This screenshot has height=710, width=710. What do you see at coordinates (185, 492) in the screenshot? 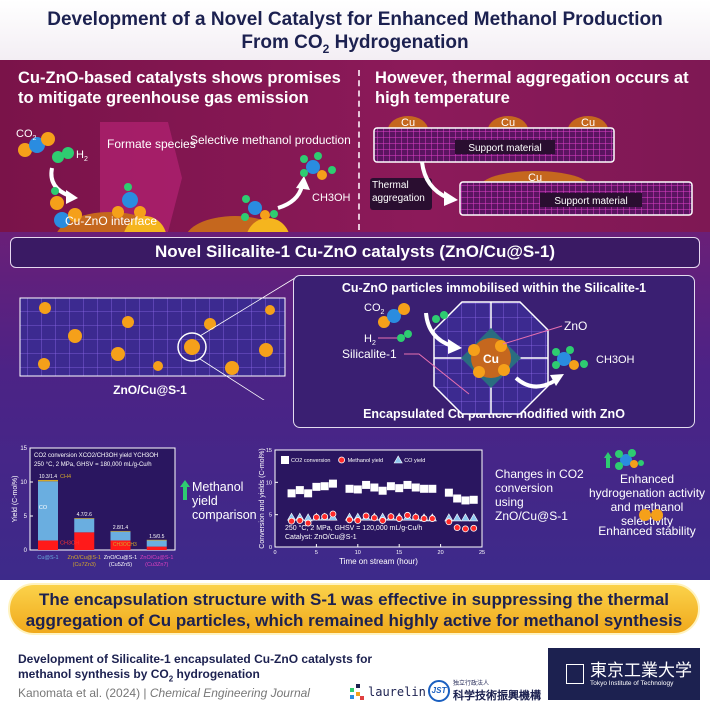
I see `green-up-arrow-icon` at bounding box center [185, 492].